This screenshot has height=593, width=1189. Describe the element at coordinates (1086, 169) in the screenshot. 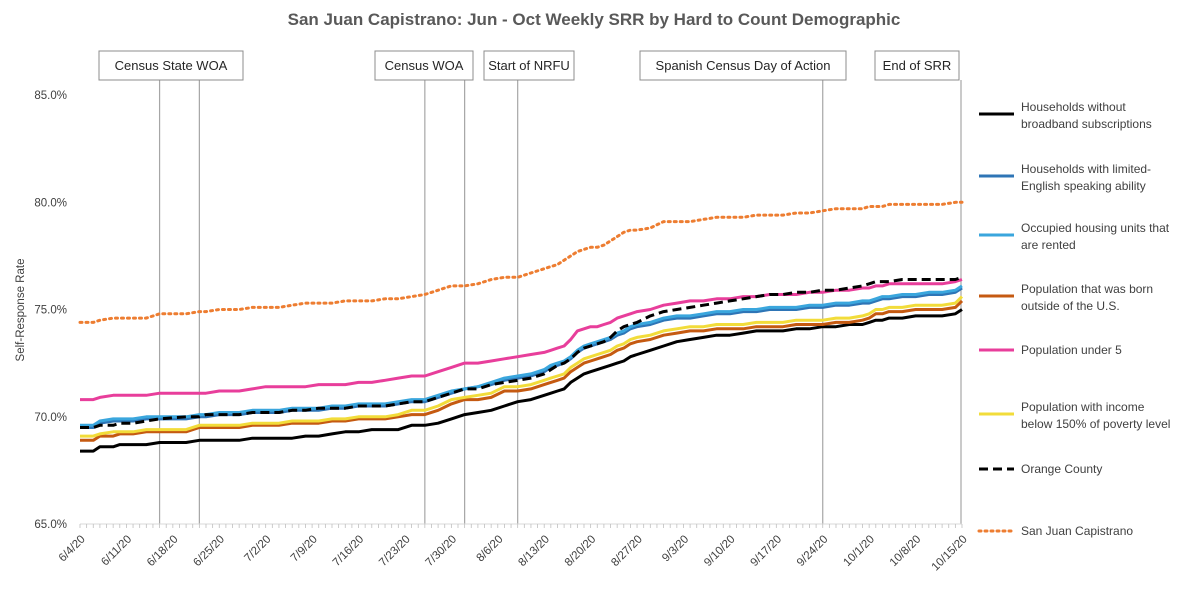

I see `legend-label: Households with limited-` at that location.